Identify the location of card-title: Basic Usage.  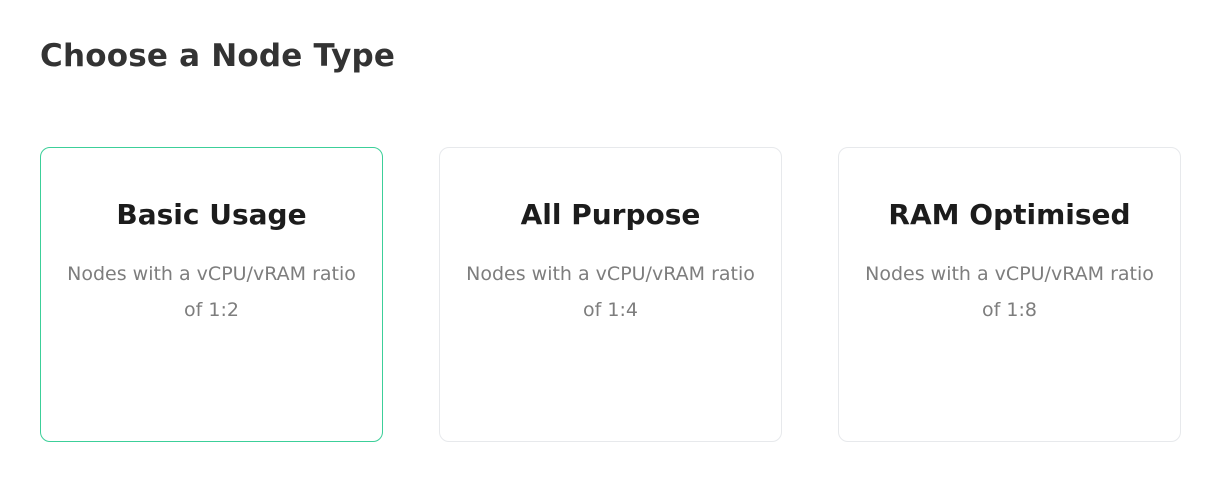
(211, 214).